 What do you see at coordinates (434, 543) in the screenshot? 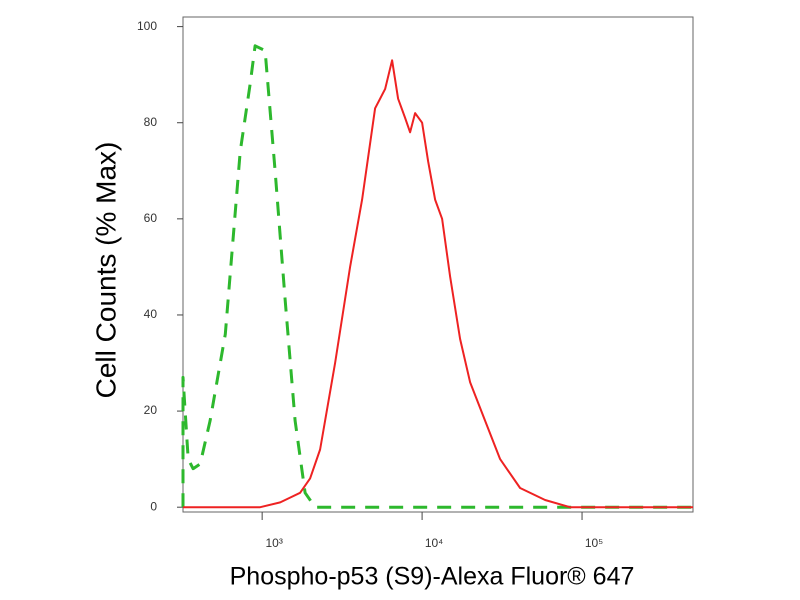
I see `x-tick-label: 10⁴` at bounding box center [434, 543].